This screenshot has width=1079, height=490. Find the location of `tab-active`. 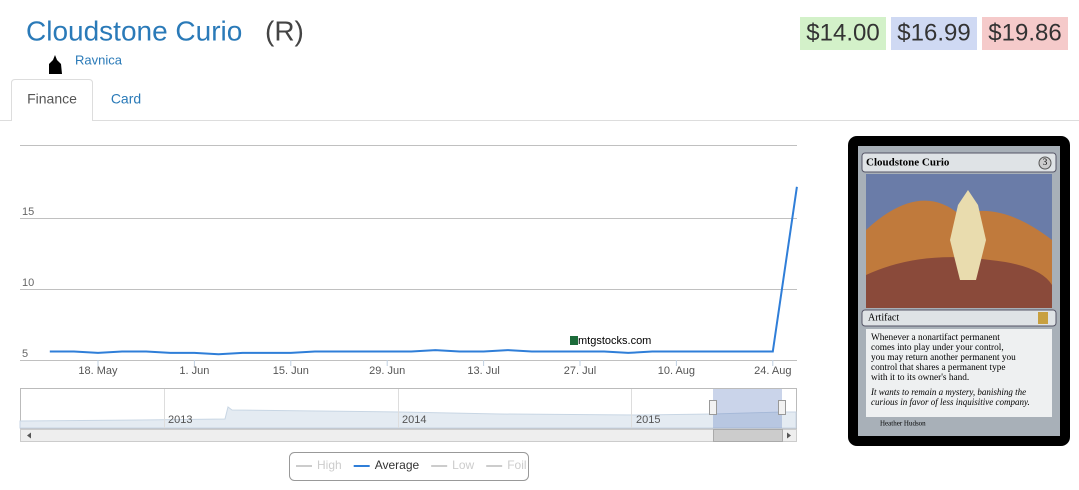

tab-active is located at coordinates (52, 100).